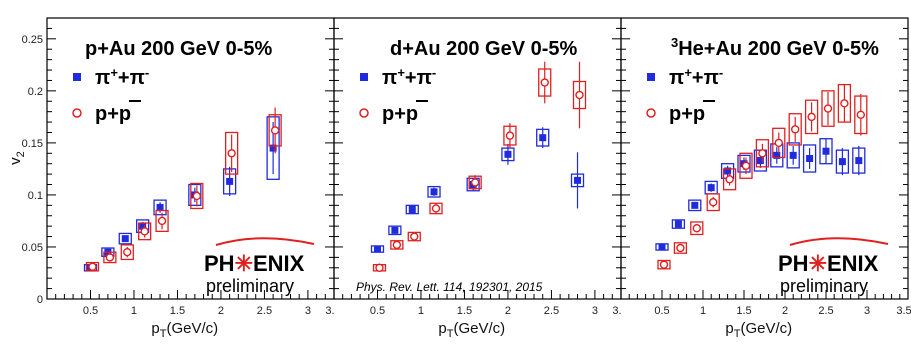 The height and width of the screenshot is (347, 911). Describe the element at coordinates (17, 158) in the screenshot. I see `y-axis-label: v2` at that location.